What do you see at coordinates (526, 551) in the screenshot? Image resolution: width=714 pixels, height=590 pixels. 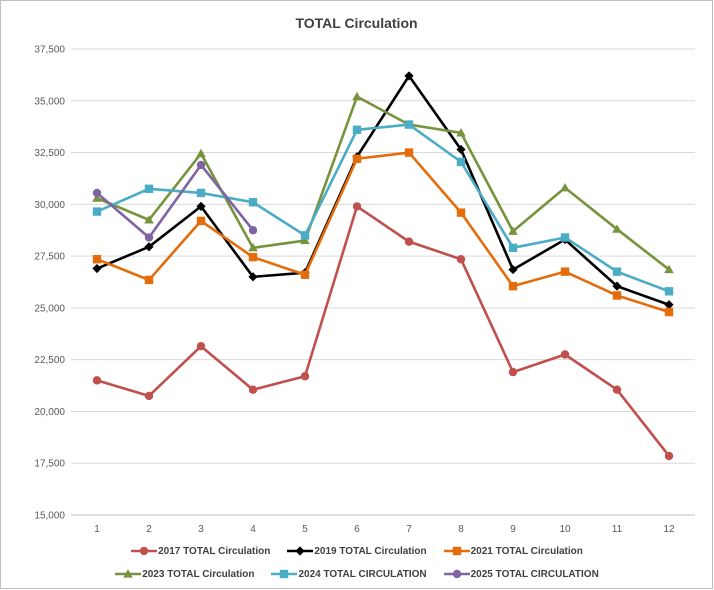 I see `legend-label: 2021 TOTAL Circulation` at bounding box center [526, 551].